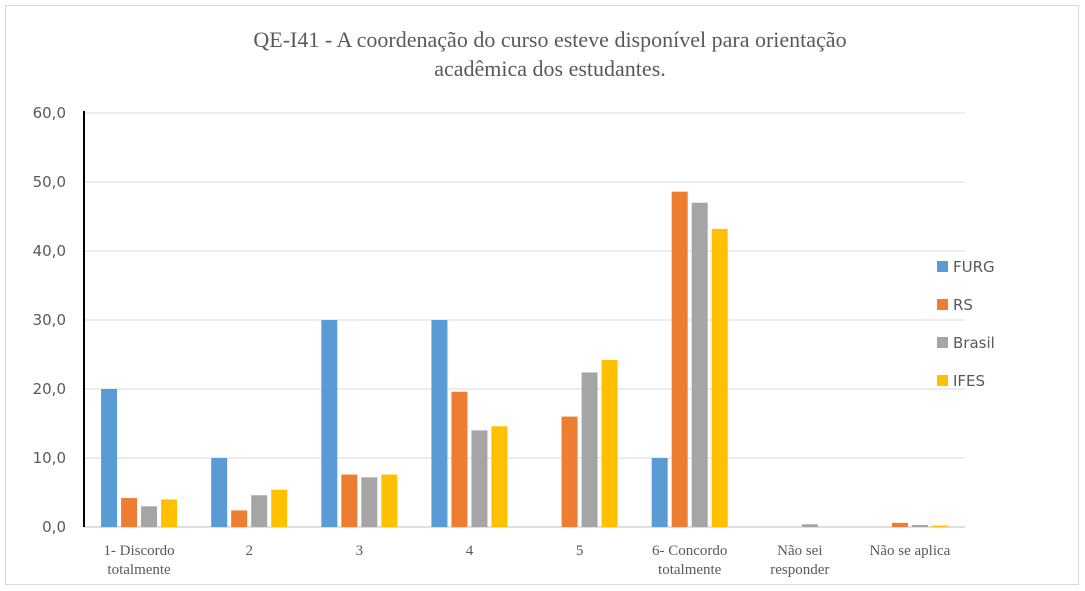 The width and height of the screenshot is (1085, 591). What do you see at coordinates (54, 527) in the screenshot?
I see `y-tick-label: 0,0` at bounding box center [54, 527].